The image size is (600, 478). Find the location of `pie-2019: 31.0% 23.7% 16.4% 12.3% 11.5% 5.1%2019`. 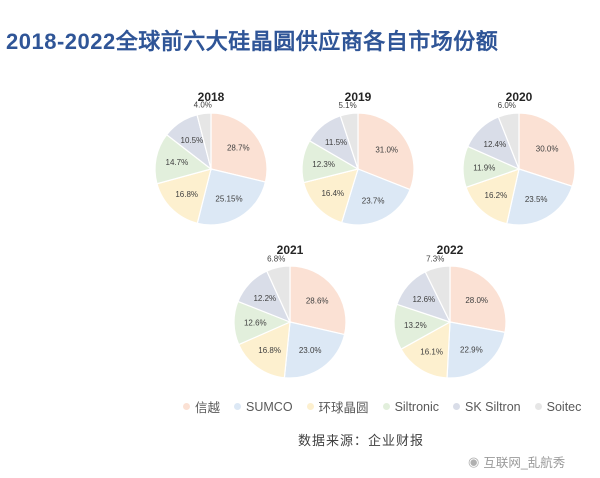

pie-2019: 31.0% 23.7% 16.4% 12.3% 11.5% 5.1%2019 is located at coordinates (358, 158).